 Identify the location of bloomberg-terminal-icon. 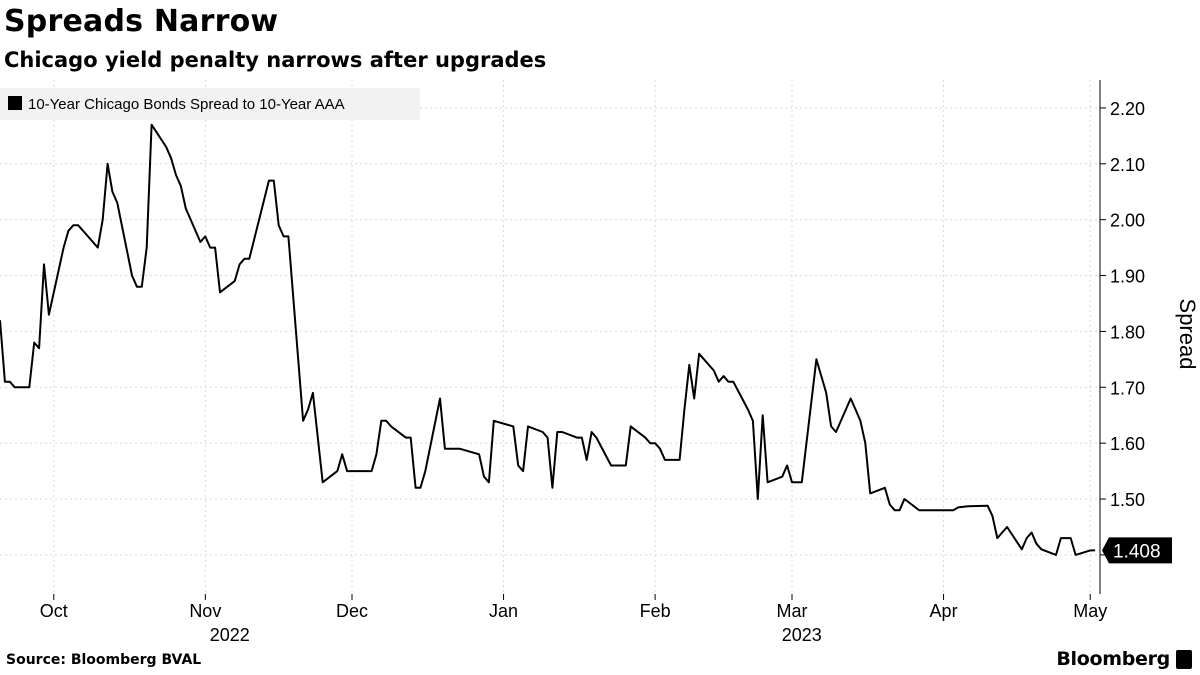
(1184, 659).